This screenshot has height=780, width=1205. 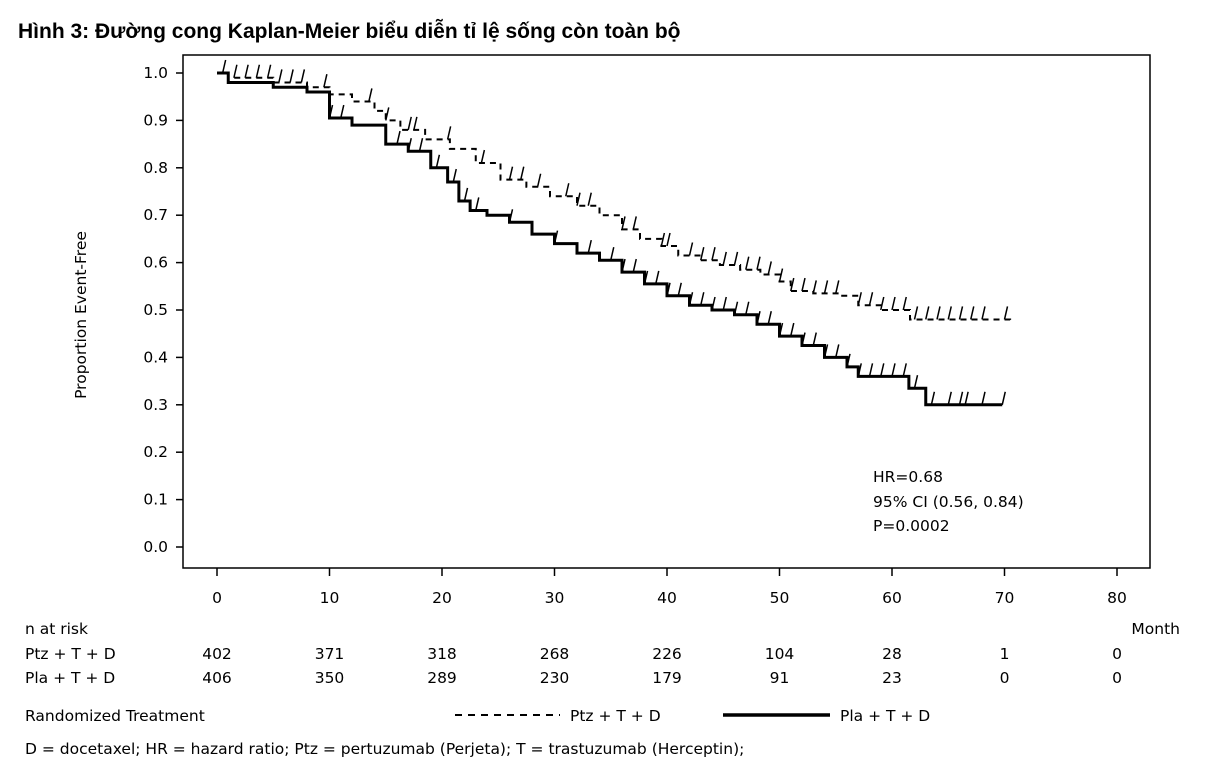 I want to click on y-tick-label: 0.5, so click(x=155, y=310).